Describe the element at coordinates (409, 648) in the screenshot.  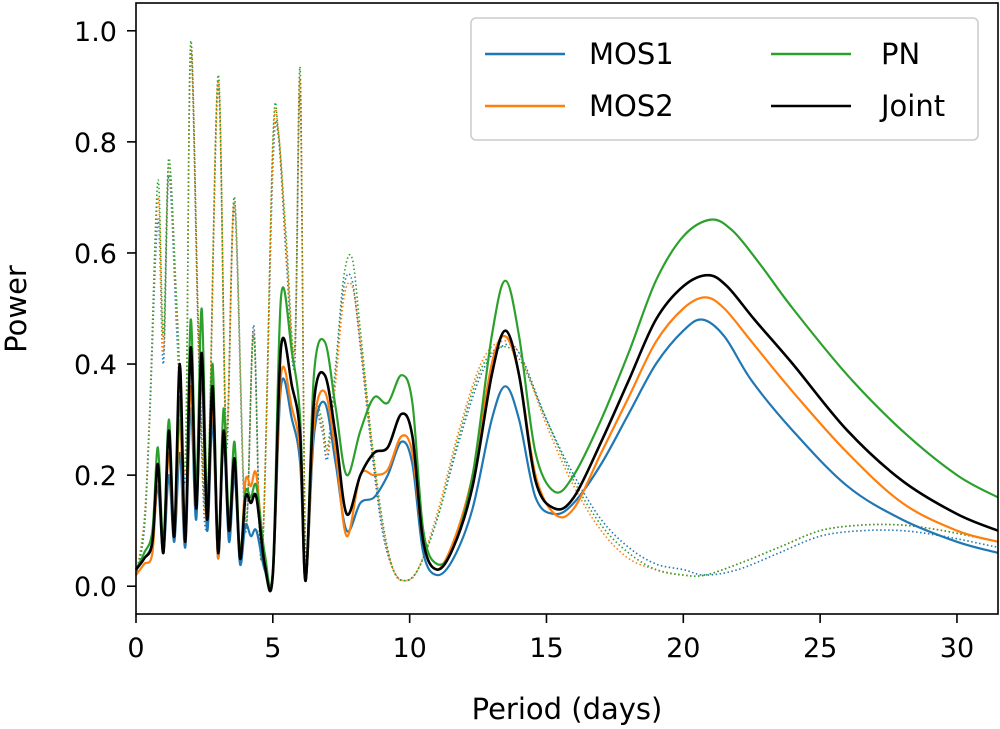
I see `x-tick-label: 10` at that location.